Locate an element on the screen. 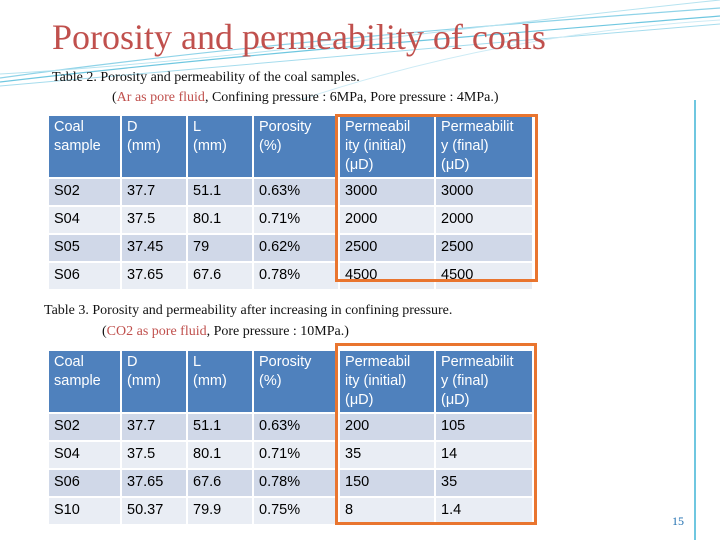 This screenshot has height=540, width=720. table3-header-cell: Permeabil ity (initial) (μD) is located at coordinates (387, 381).